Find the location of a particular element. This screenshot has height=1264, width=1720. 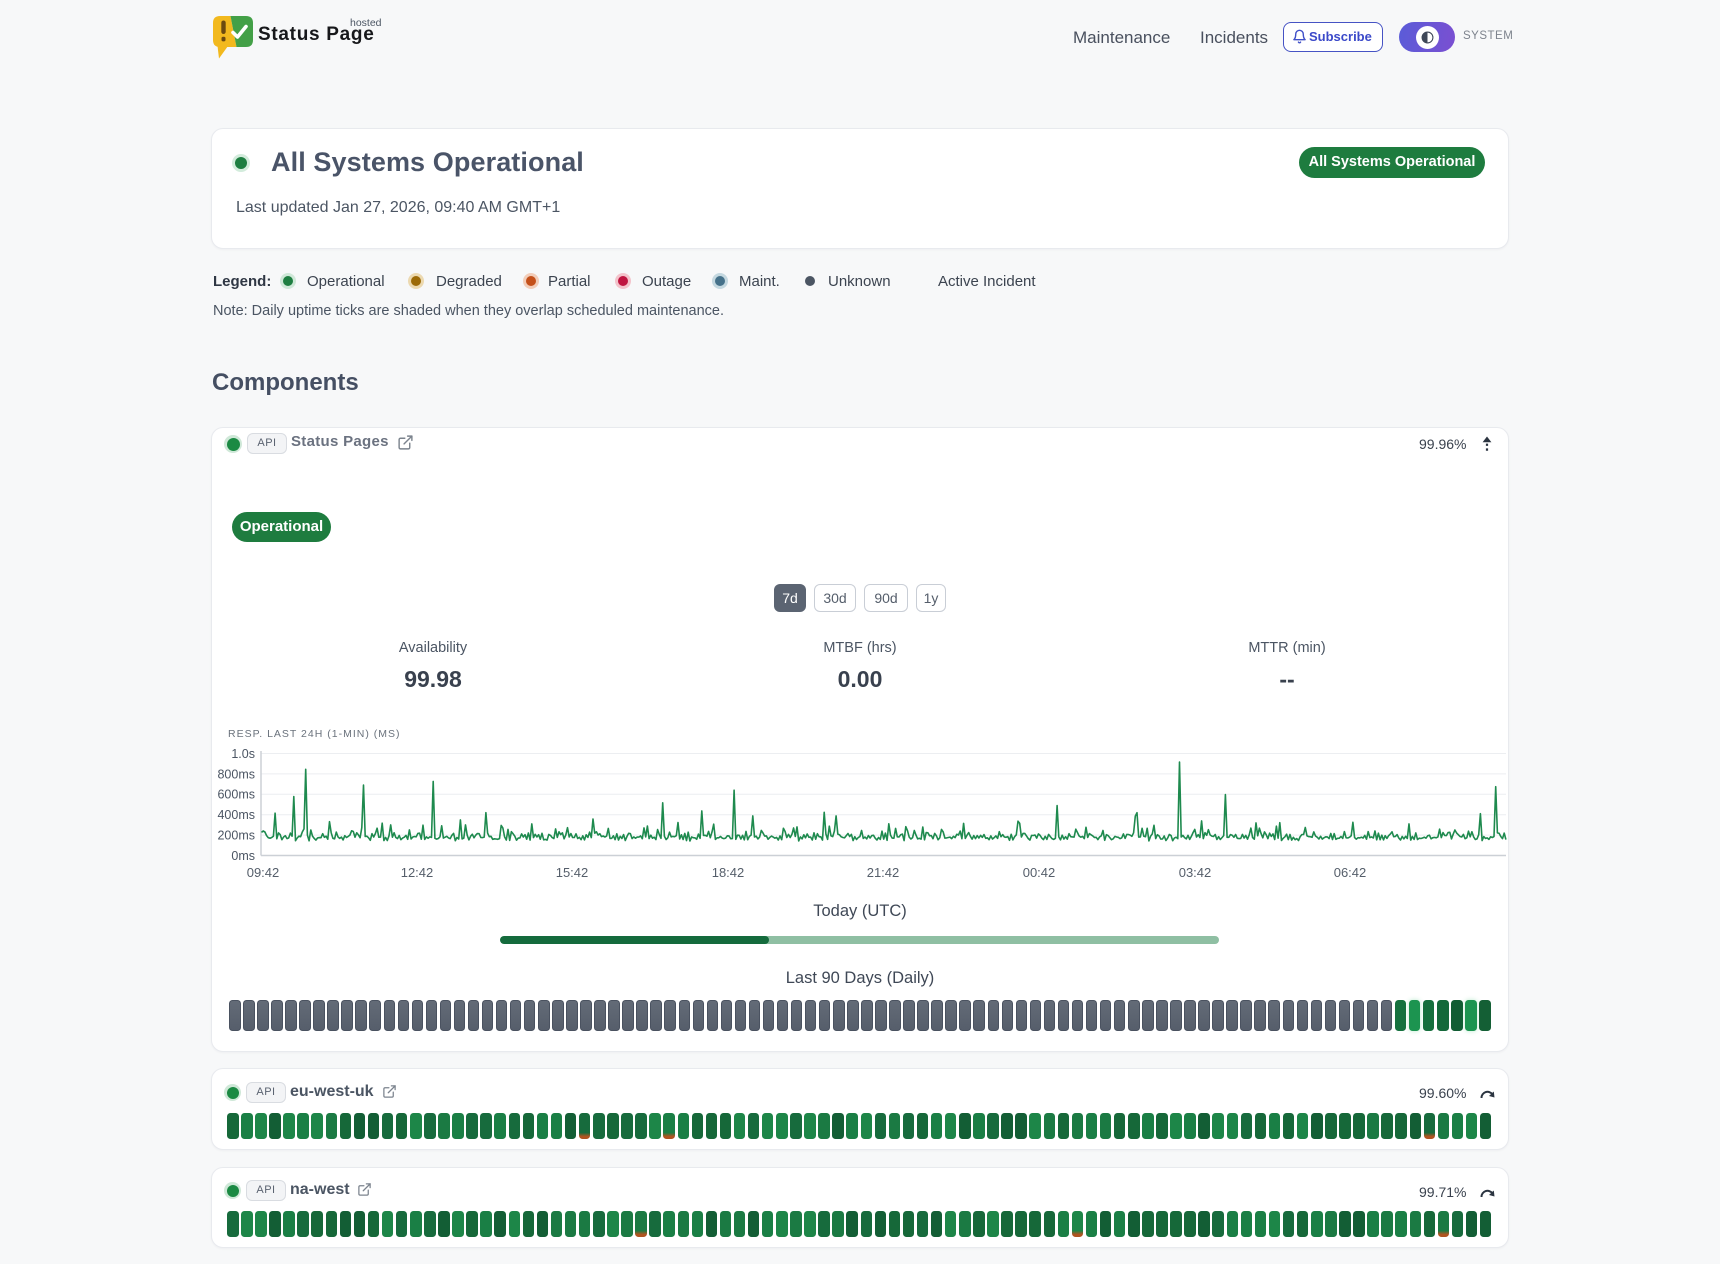

svg-text: 09:42 is located at coordinates (263, 872).